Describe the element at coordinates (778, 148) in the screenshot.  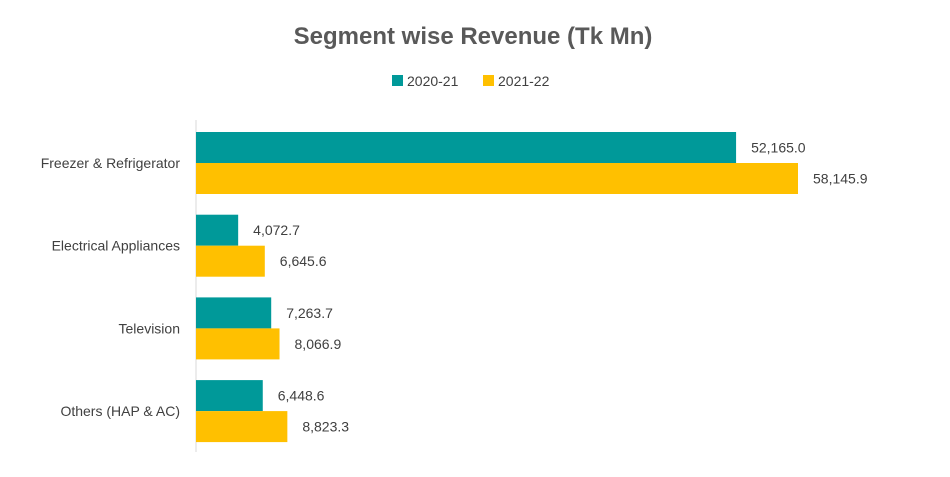
I see `data-label-freezer-refrigerator-2020-21: 52,165.0` at that location.